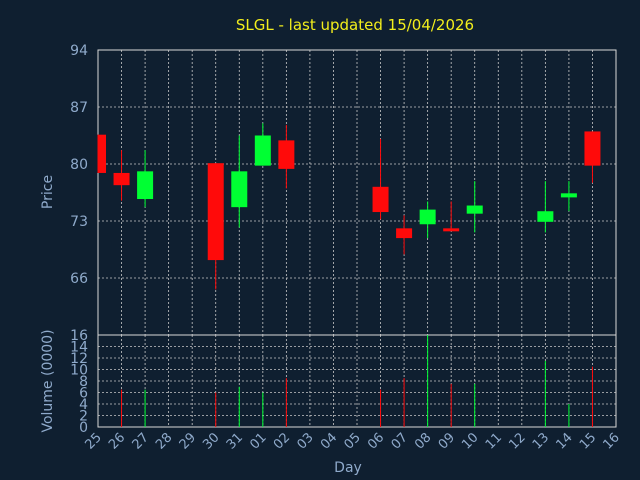  What do you see at coordinates (79, 108) in the screenshot?
I see `price-tick-label: 87` at bounding box center [79, 108].